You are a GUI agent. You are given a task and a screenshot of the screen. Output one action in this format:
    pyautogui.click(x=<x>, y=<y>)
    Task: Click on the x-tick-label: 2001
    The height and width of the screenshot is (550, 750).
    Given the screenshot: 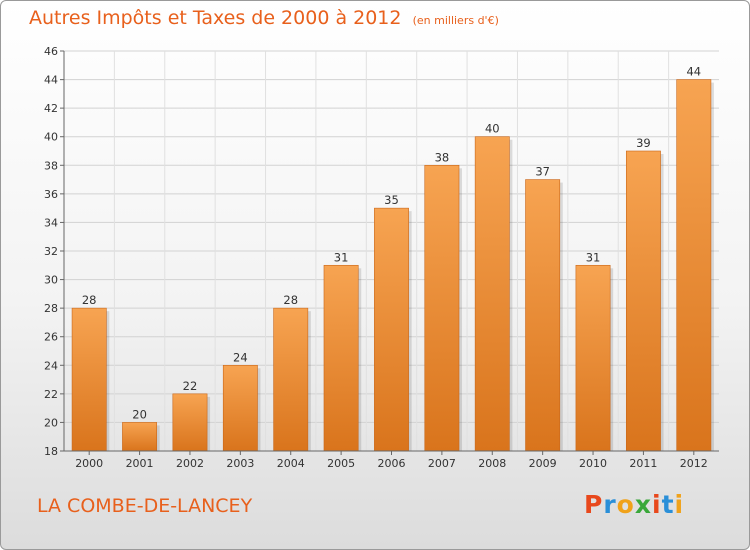 What is the action you would take?
    pyautogui.click(x=140, y=463)
    